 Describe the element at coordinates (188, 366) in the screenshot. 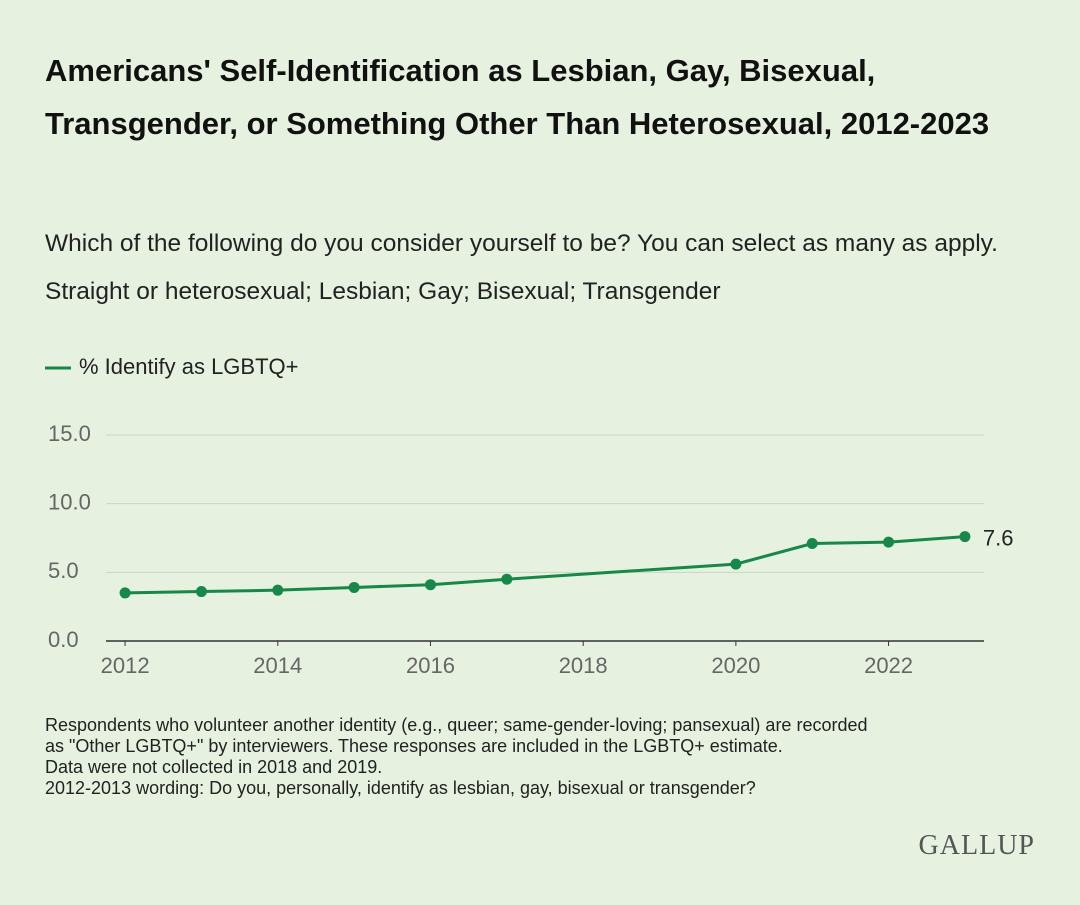

I see `legend-label: % Identify as LGBTQ+` at that location.